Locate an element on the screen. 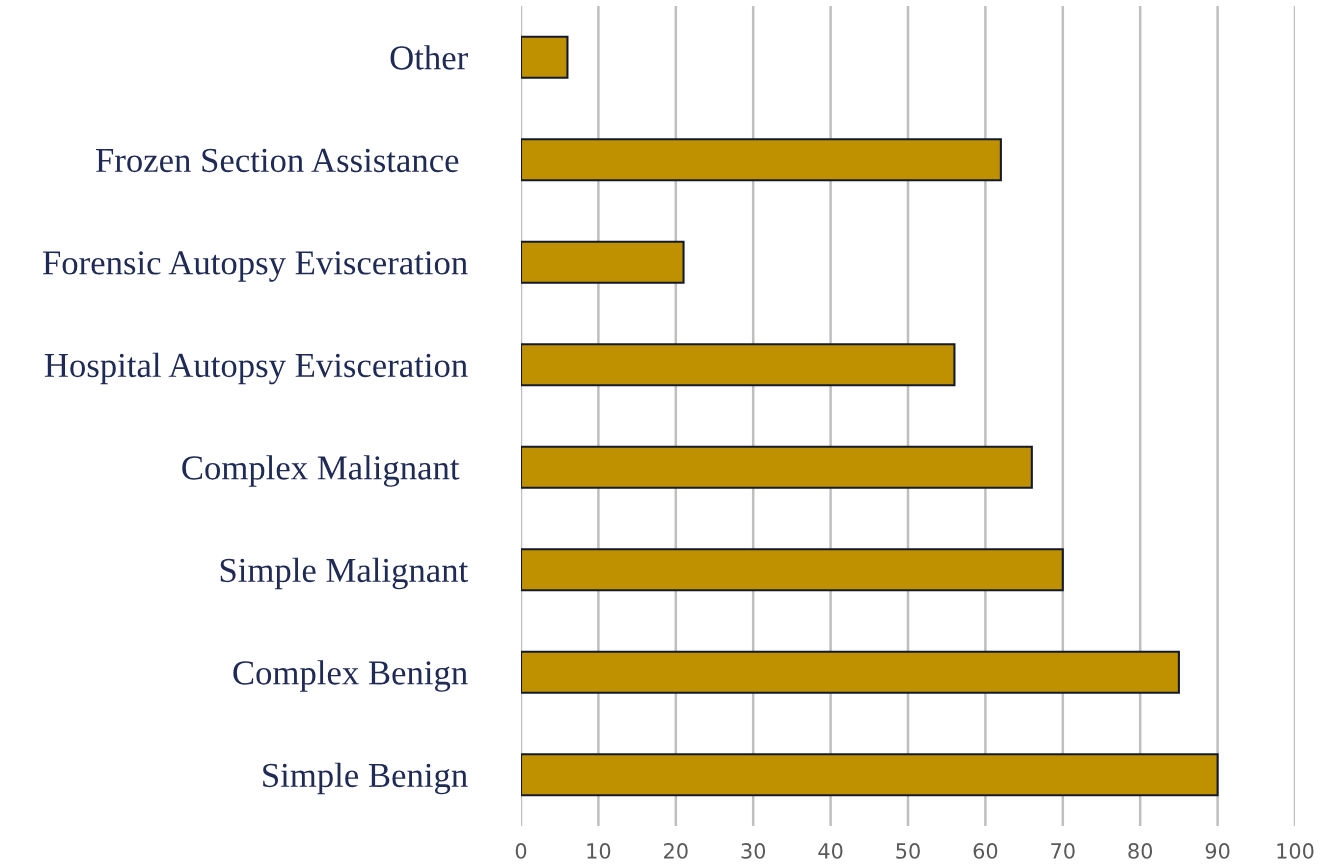  y-tick-label: Forensic Autopsy Evisceration is located at coordinates (255, 266).